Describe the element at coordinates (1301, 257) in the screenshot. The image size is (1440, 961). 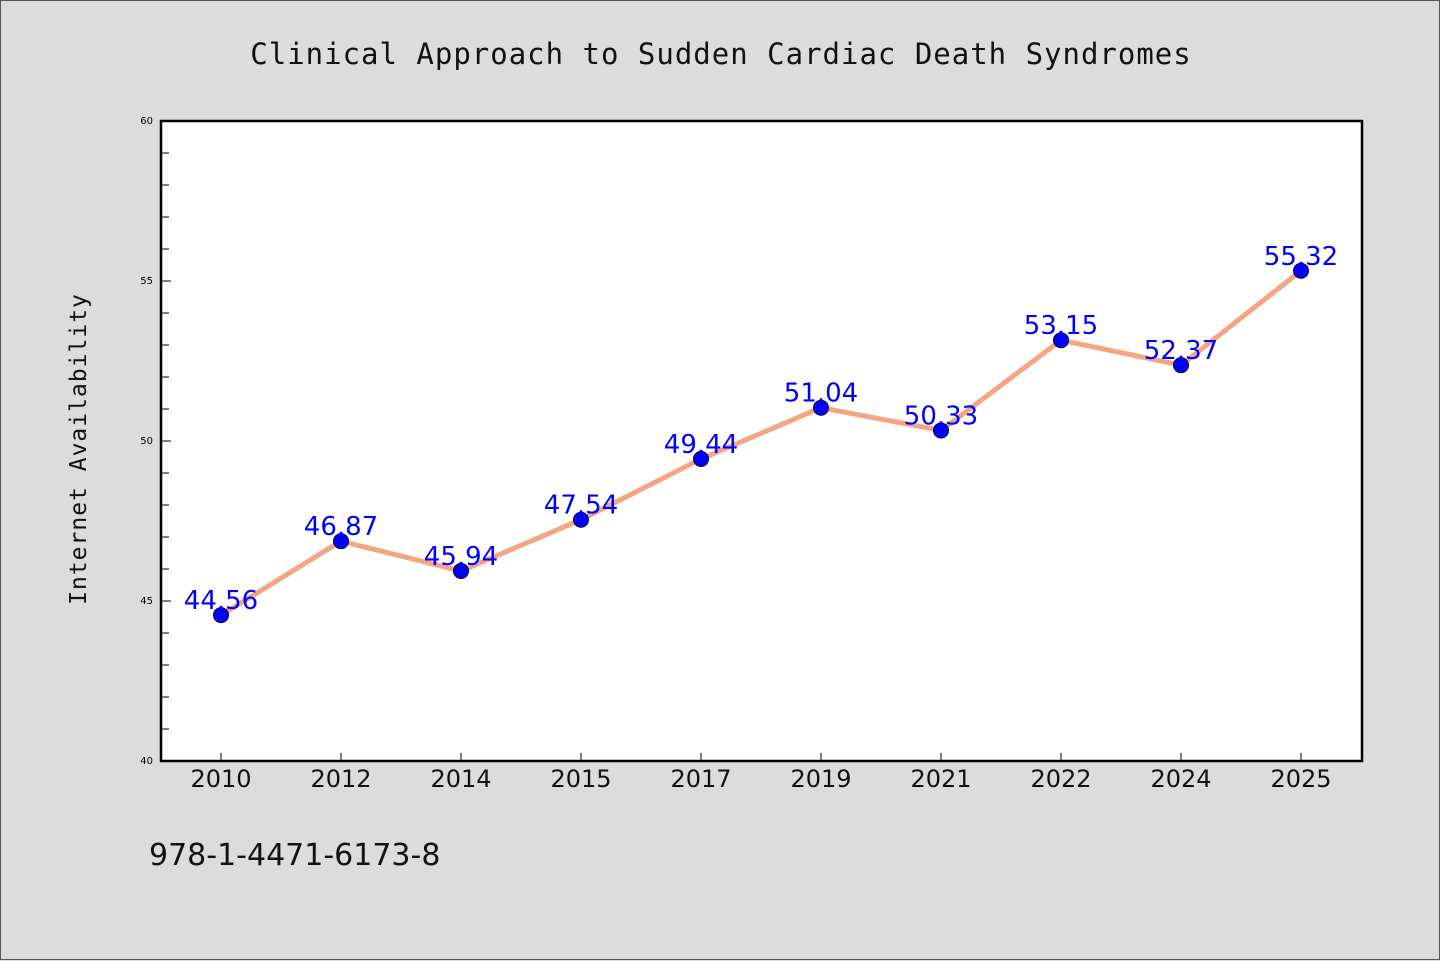
I see `data-label: 55.32` at that location.